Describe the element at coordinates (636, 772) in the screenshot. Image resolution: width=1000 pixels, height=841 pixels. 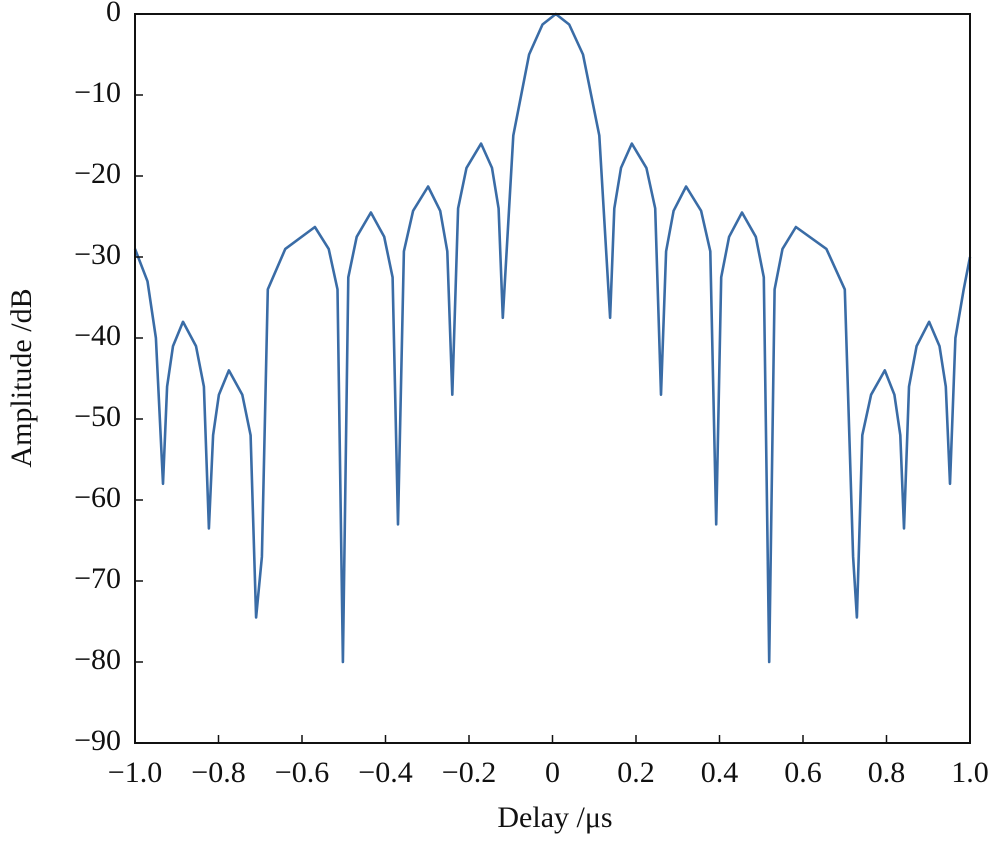
I see `x-tick-label: 0.2` at that location.